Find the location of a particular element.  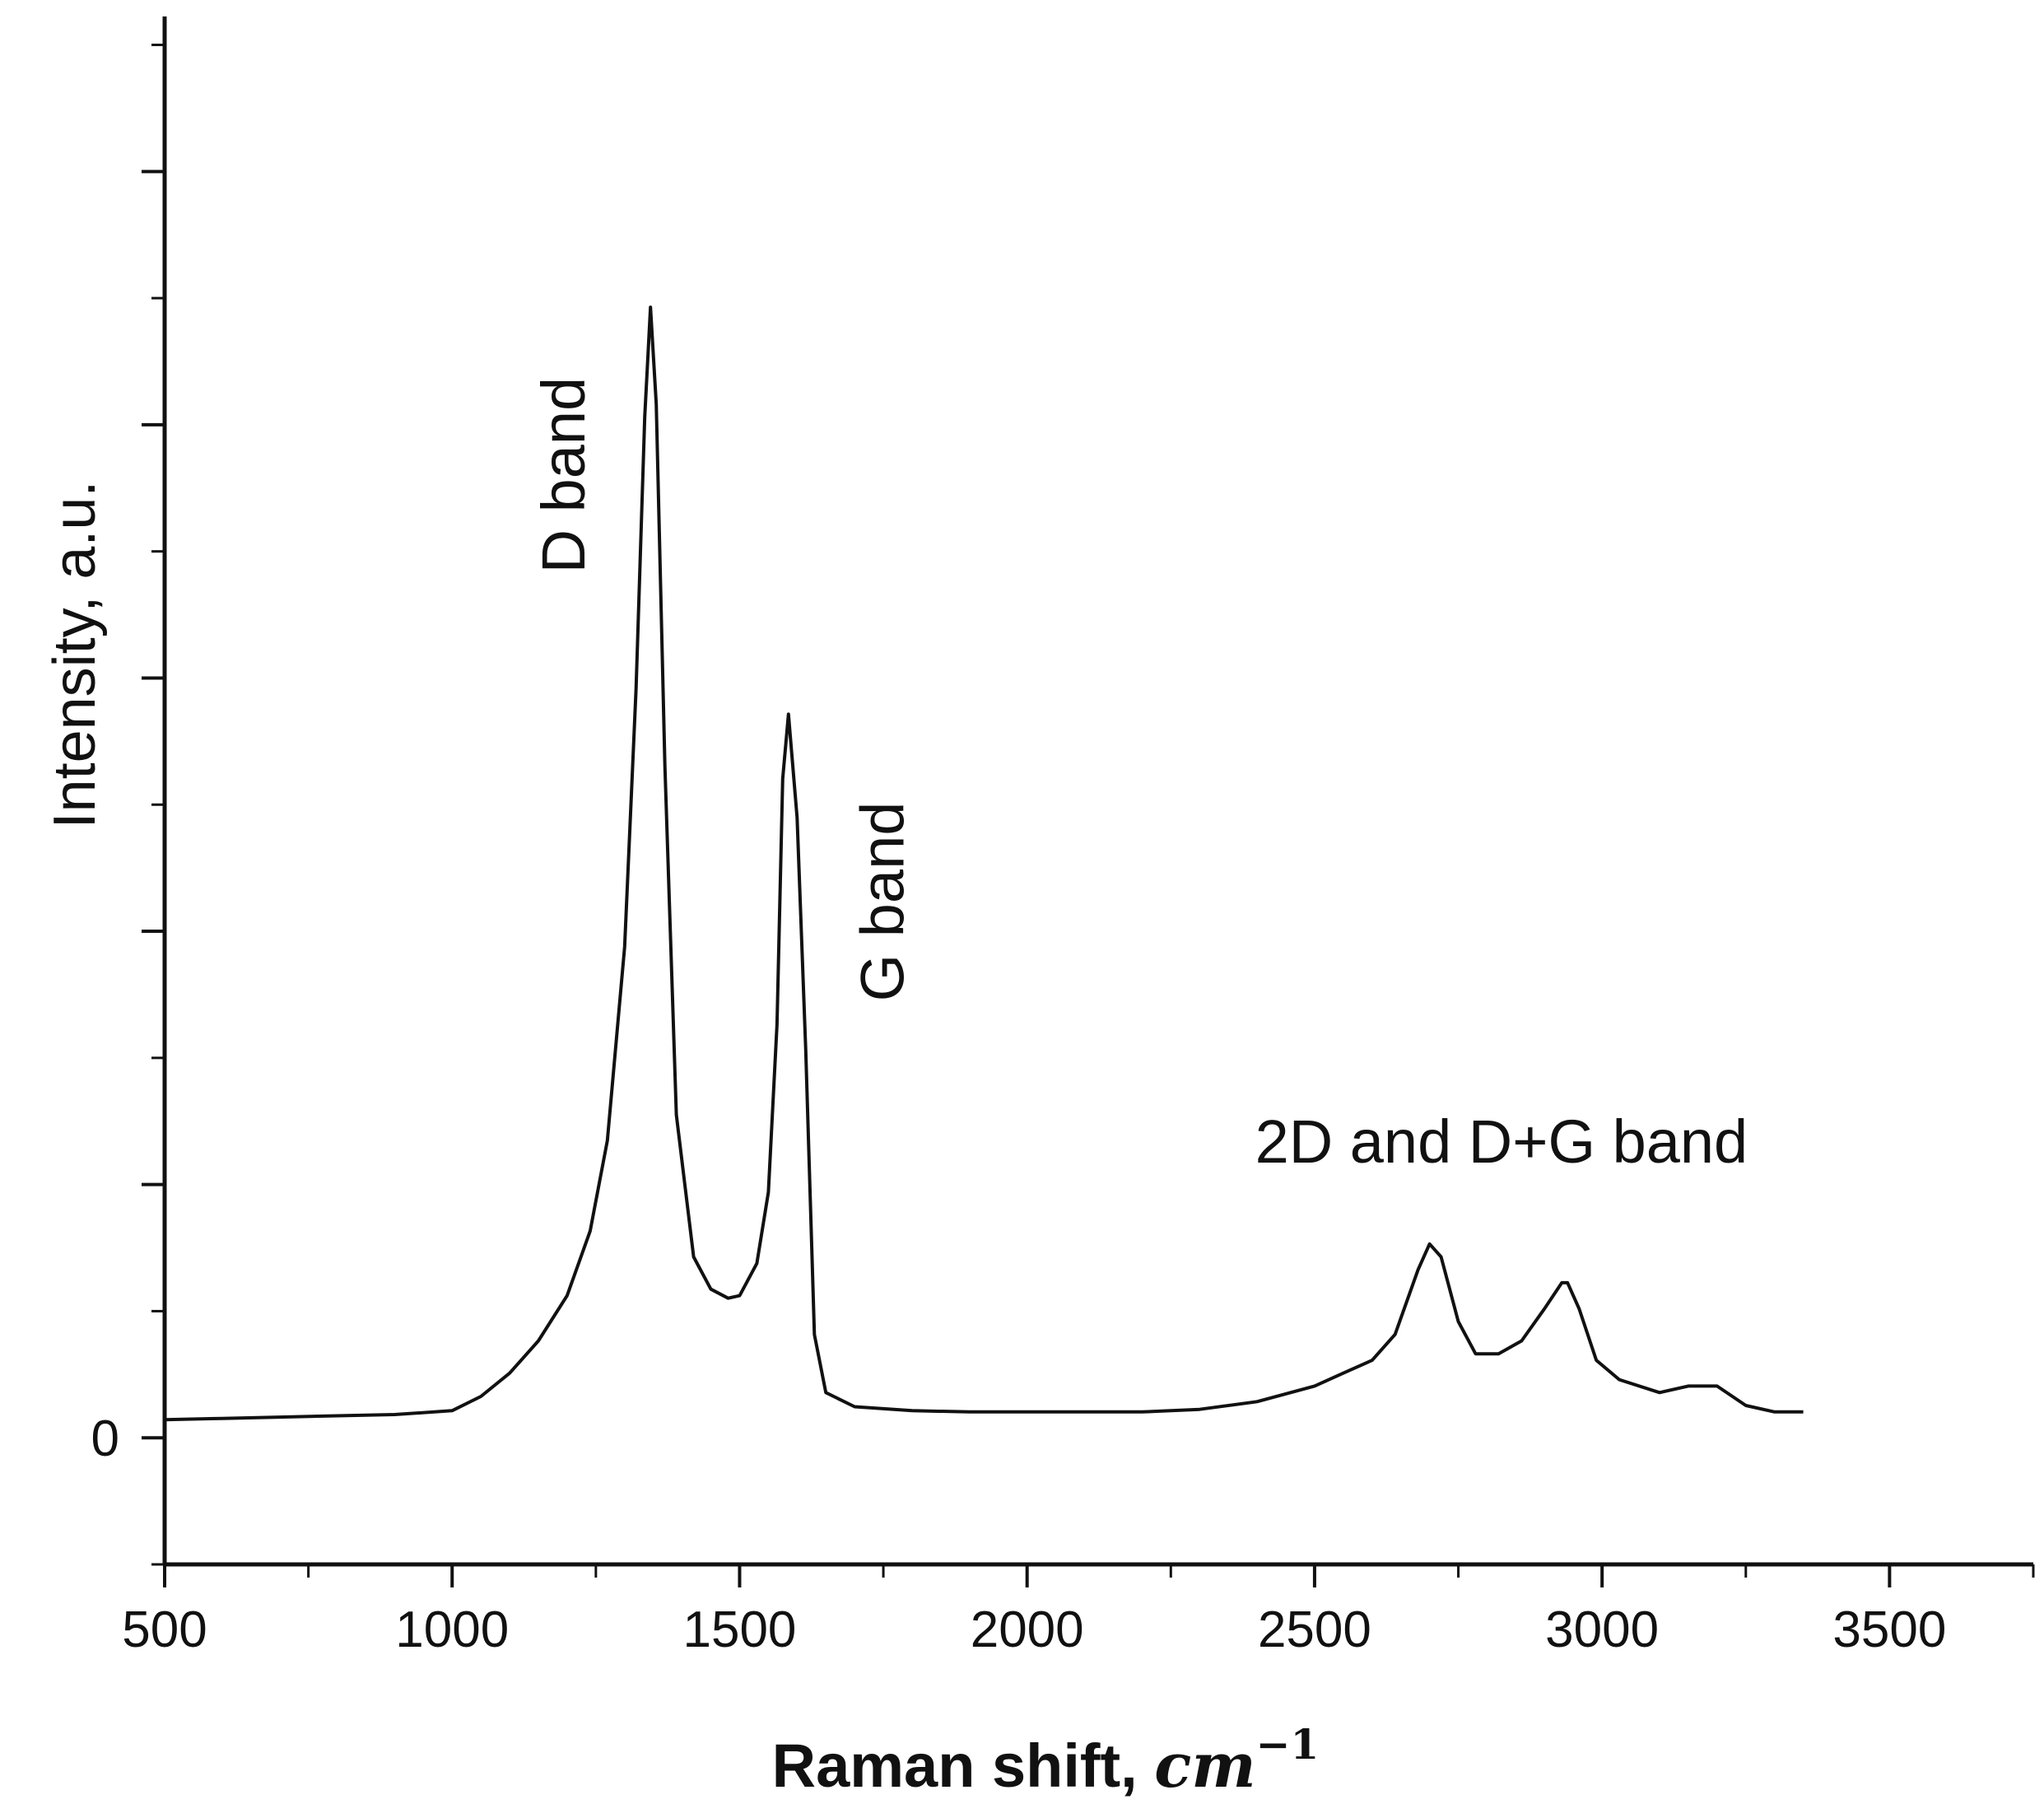

y-tick-labels: 0 is located at coordinates (105, 1439).